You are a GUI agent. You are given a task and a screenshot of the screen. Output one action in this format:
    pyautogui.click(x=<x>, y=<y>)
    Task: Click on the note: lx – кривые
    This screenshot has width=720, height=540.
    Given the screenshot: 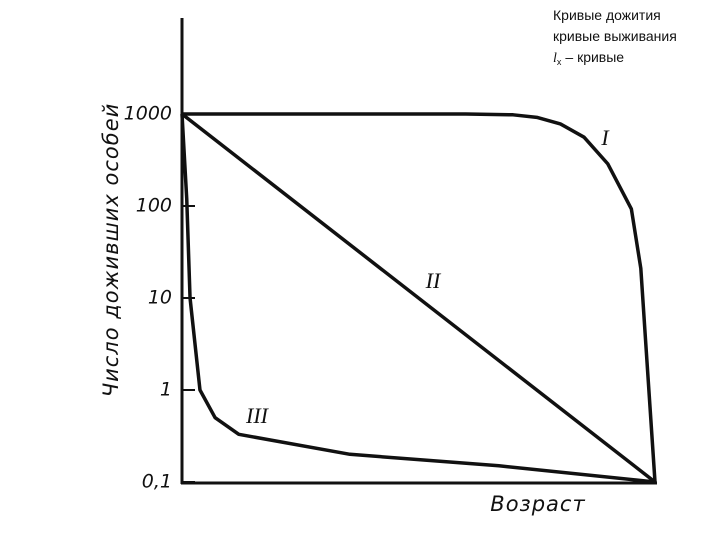 What is the action you would take?
    pyautogui.click(x=588, y=58)
    